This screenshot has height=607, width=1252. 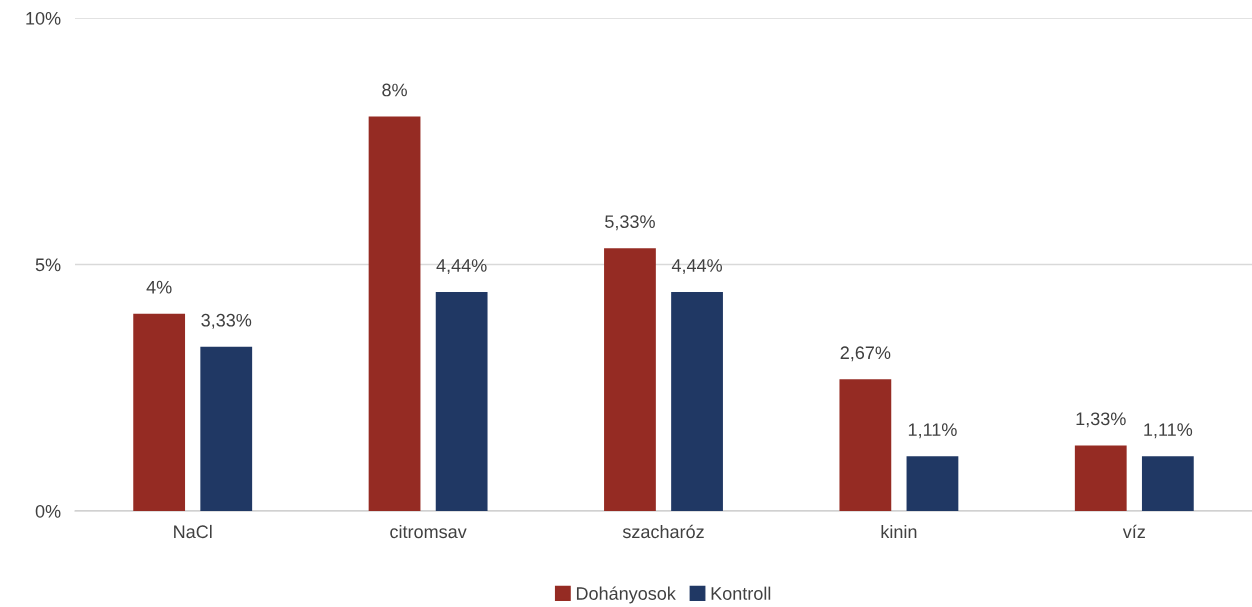 I want to click on x-tick-label: kinin, so click(x=899, y=531).